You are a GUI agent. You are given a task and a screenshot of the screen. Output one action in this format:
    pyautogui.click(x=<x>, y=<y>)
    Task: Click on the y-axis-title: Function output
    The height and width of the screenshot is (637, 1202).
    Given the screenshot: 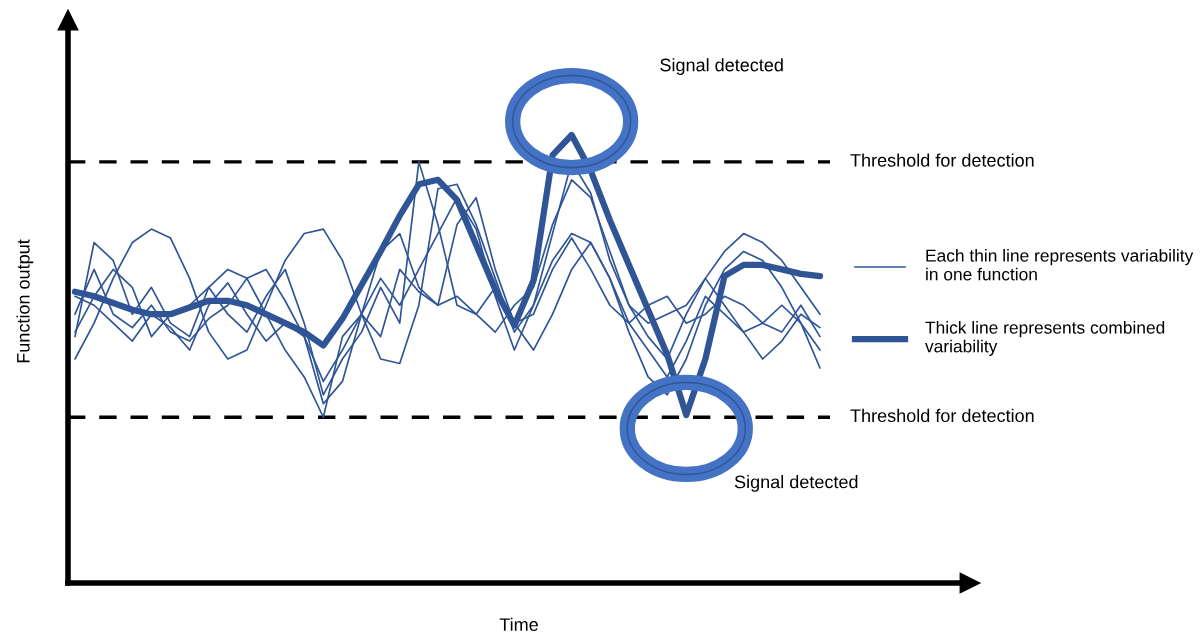 What is the action you would take?
    pyautogui.click(x=25, y=301)
    